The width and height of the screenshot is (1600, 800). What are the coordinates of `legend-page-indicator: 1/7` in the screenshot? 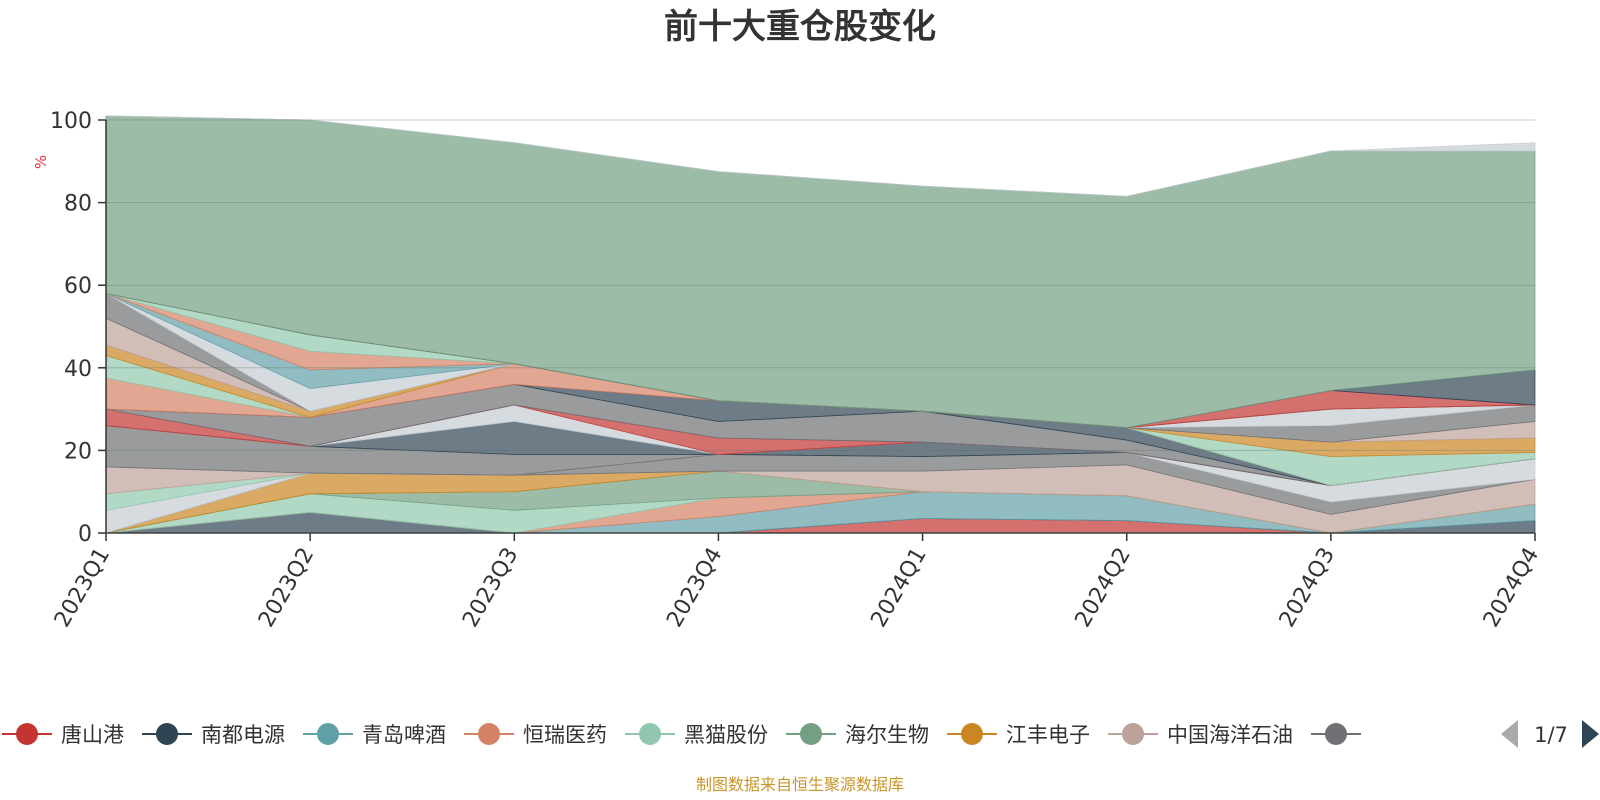 It's located at (1551, 735).